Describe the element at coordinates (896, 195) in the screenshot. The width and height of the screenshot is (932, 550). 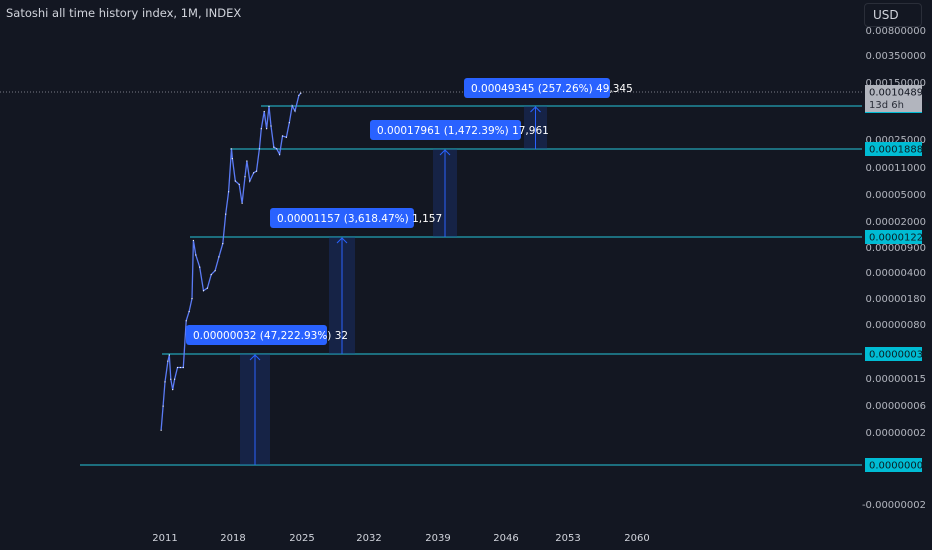
I see `y-tick-label: 0.00005000` at that location.